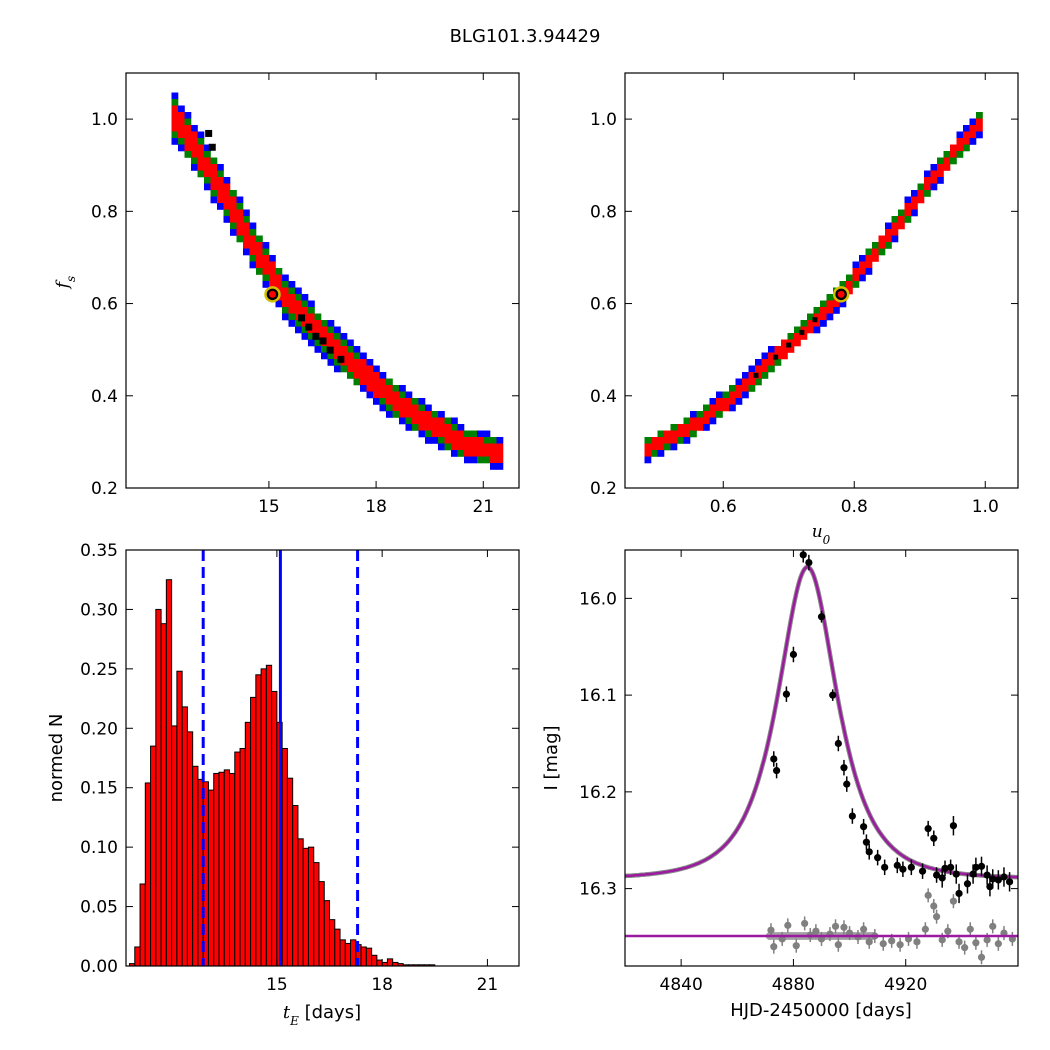  I want to click on p4-plot-area, so click(821, 757).